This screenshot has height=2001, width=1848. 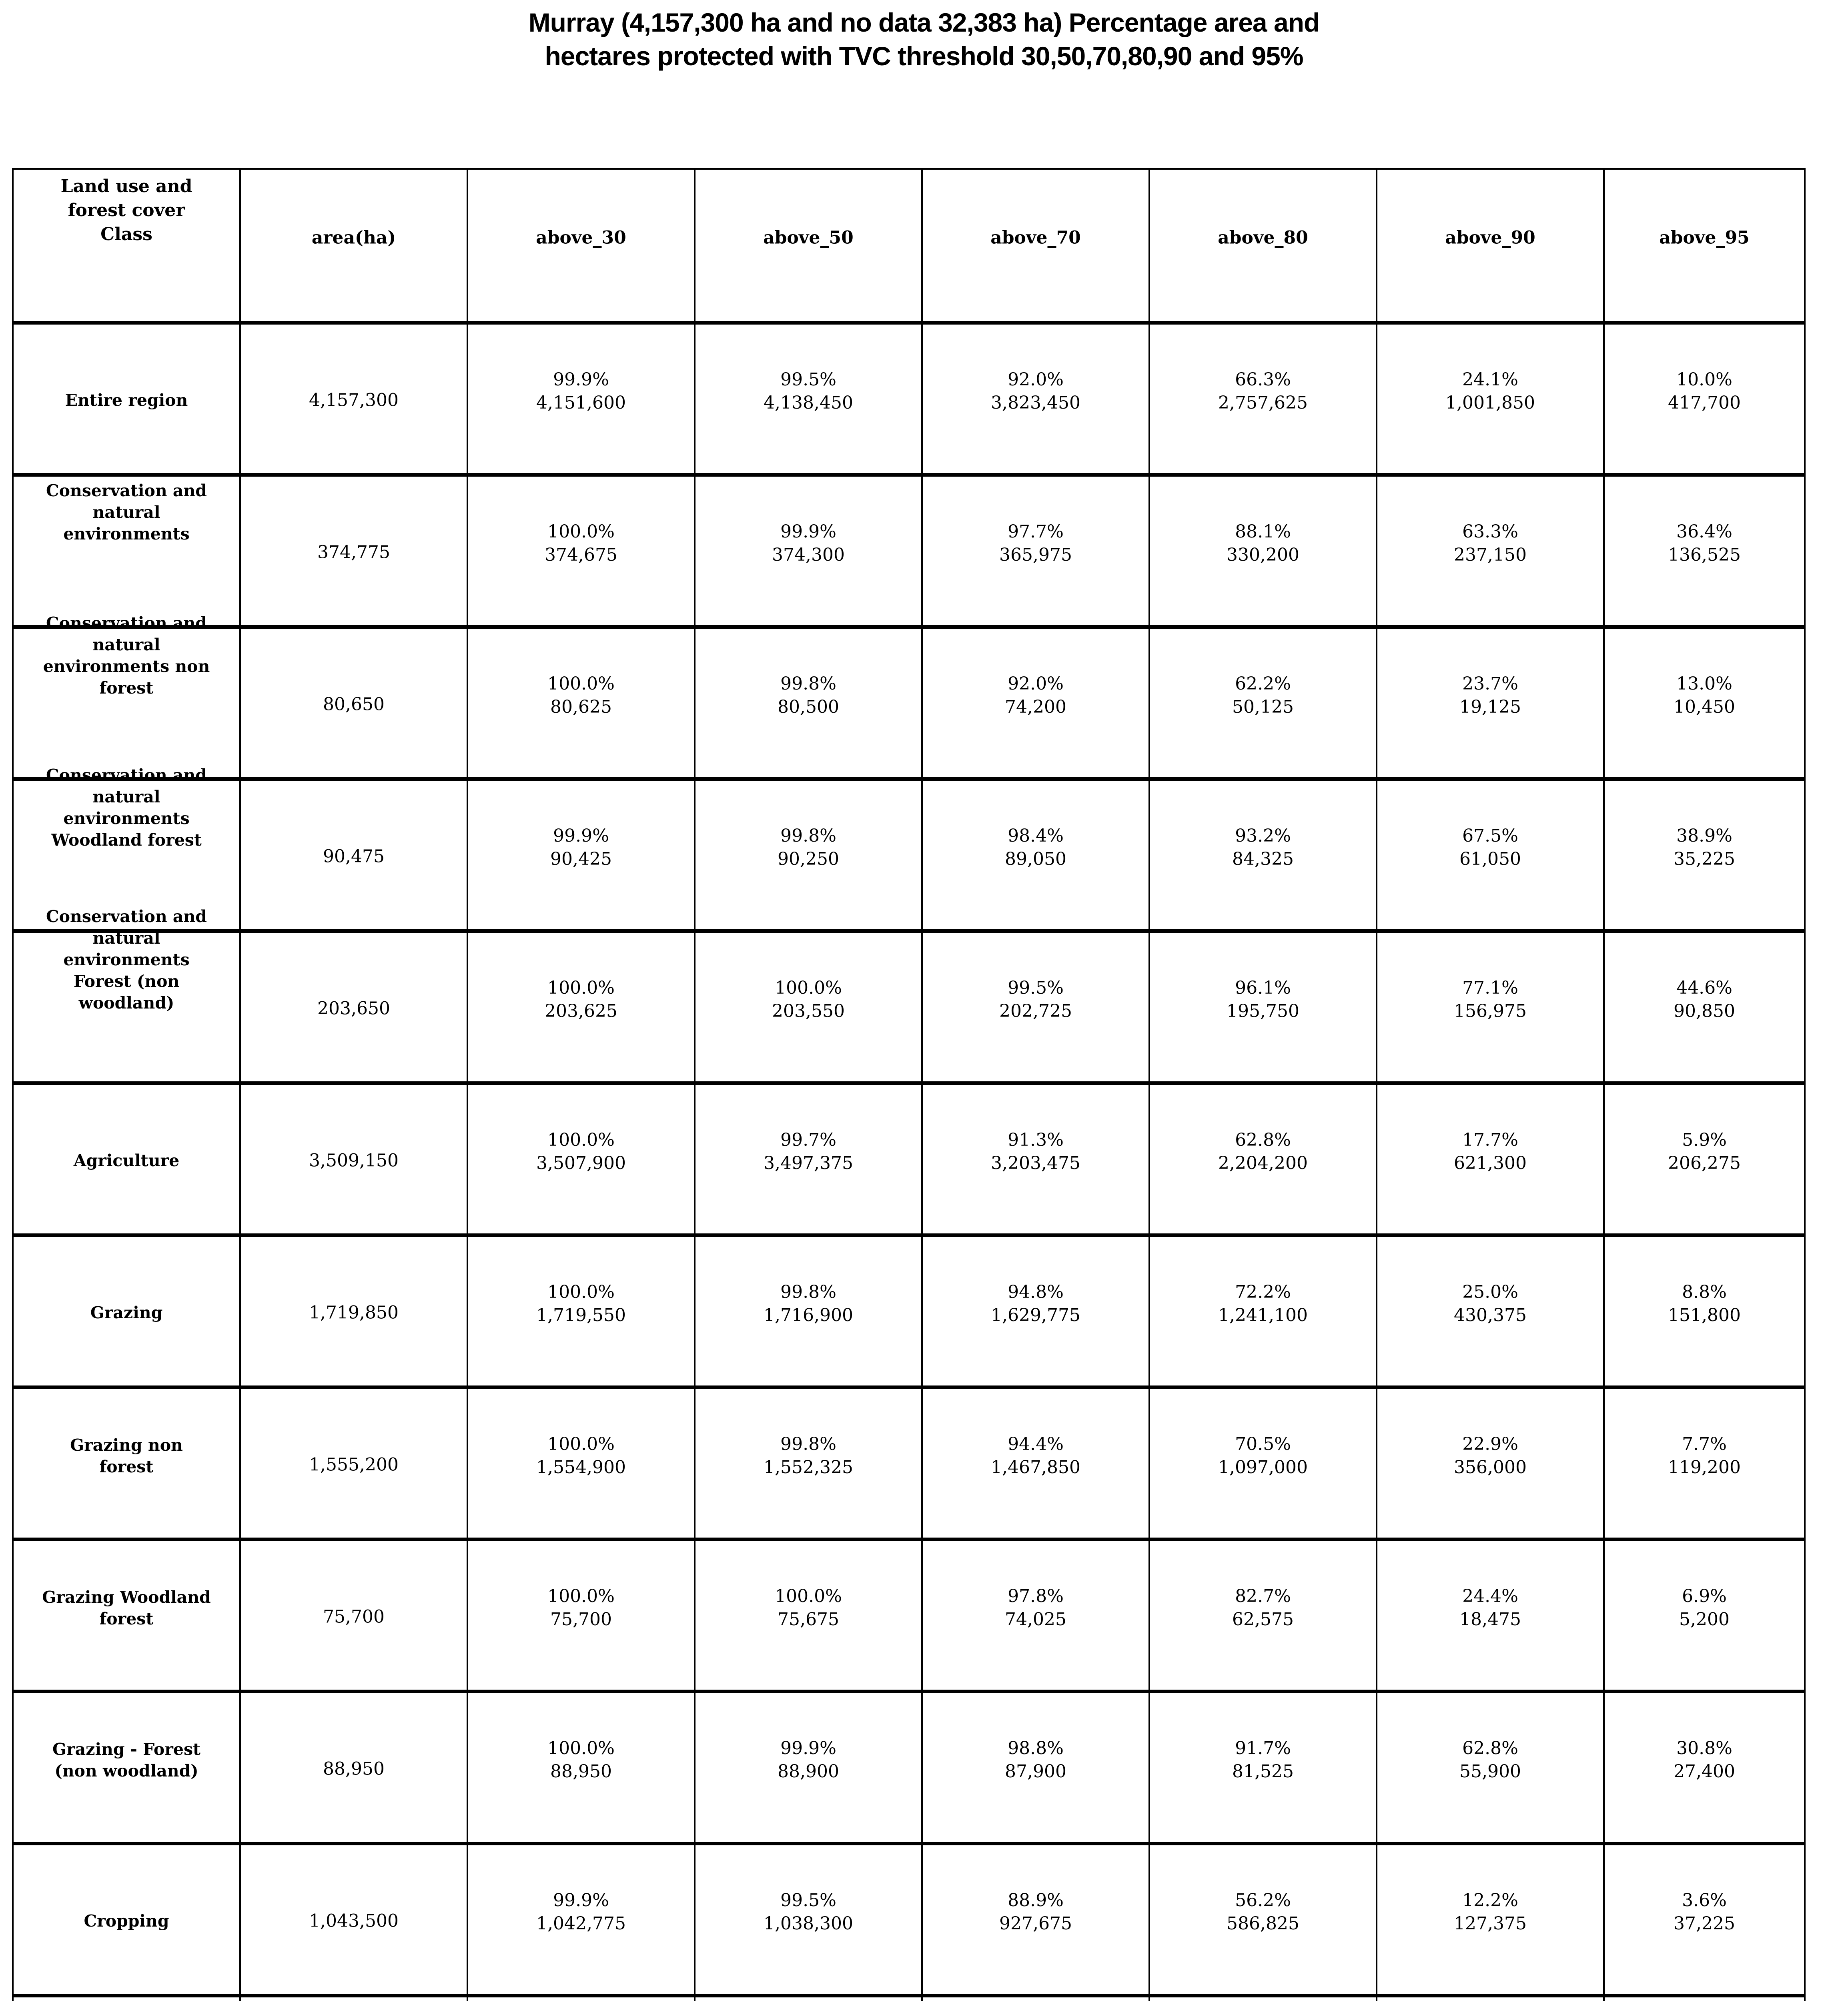 I want to click on header-cell-above-95: above_95, so click(x=1703, y=245).